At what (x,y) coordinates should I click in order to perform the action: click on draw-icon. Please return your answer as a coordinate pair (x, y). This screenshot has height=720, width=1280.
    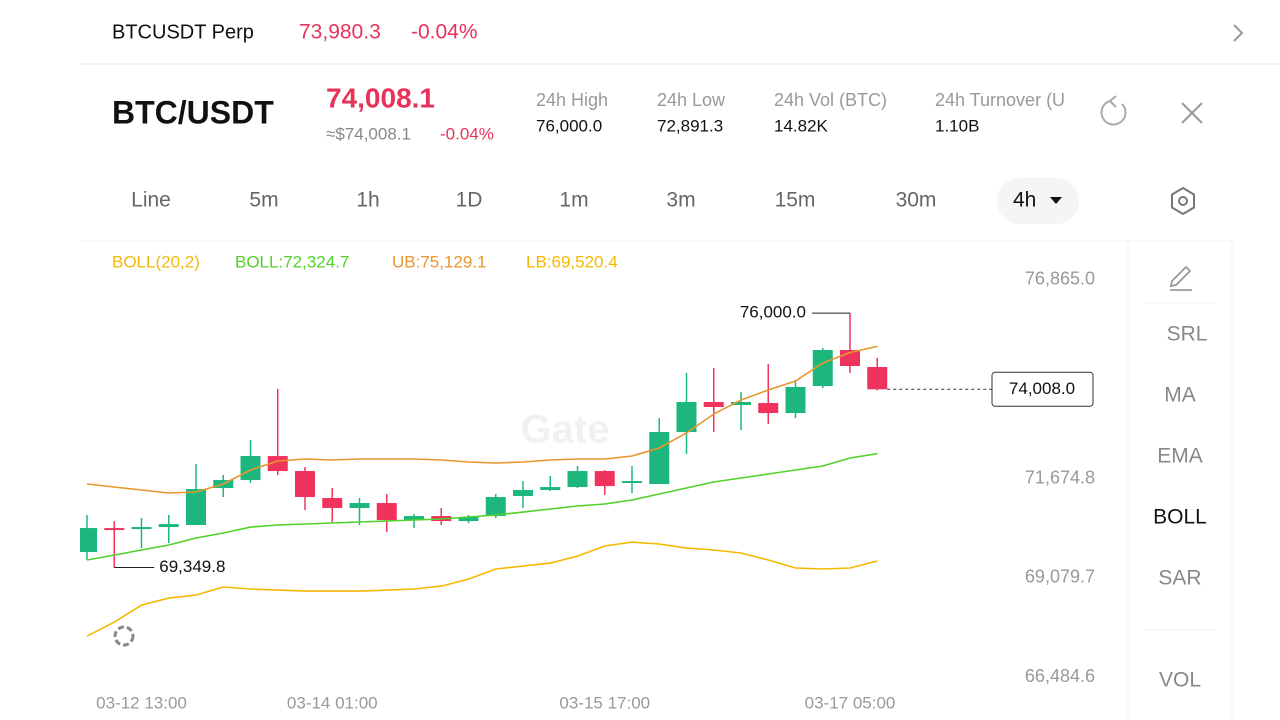
    Looking at the image, I should click on (1180, 278).